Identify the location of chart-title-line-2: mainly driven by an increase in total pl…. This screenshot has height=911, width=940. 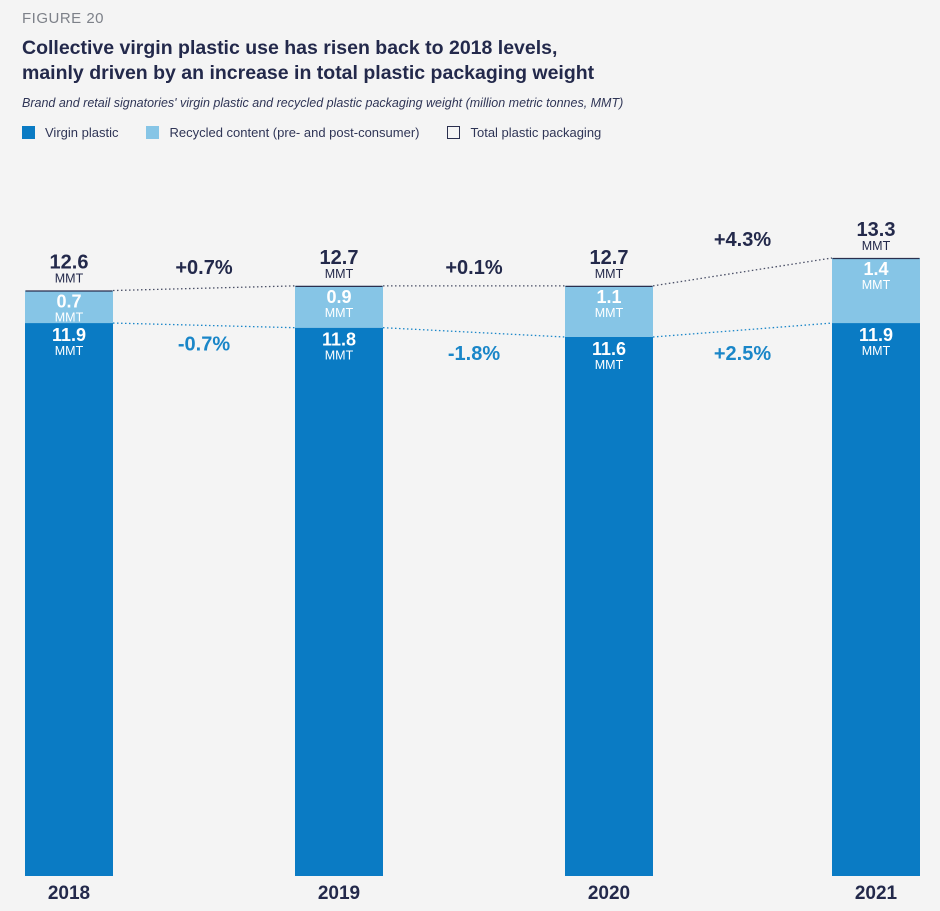
(308, 73).